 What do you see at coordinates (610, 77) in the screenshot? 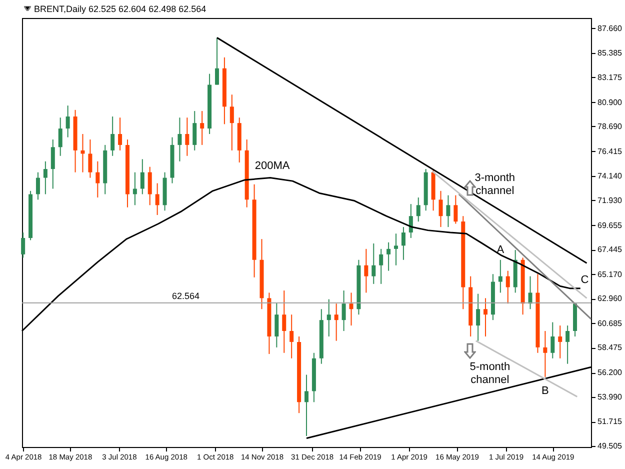
I see `y-tick-label: 83.175` at bounding box center [610, 77].